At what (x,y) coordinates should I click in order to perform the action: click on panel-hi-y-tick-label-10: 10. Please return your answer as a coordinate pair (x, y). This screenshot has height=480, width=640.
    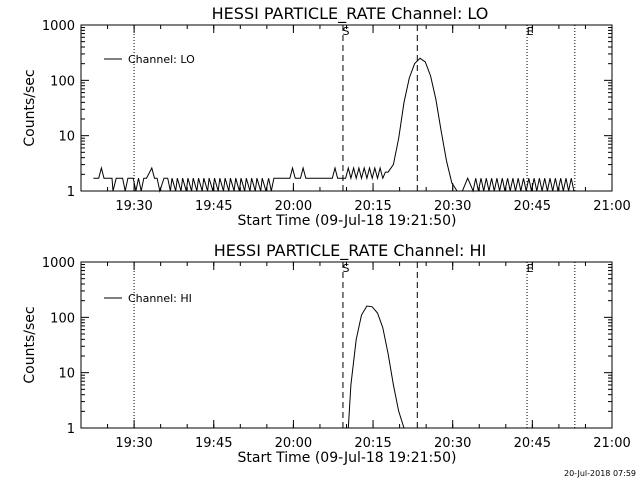
    Looking at the image, I should click on (66, 374).